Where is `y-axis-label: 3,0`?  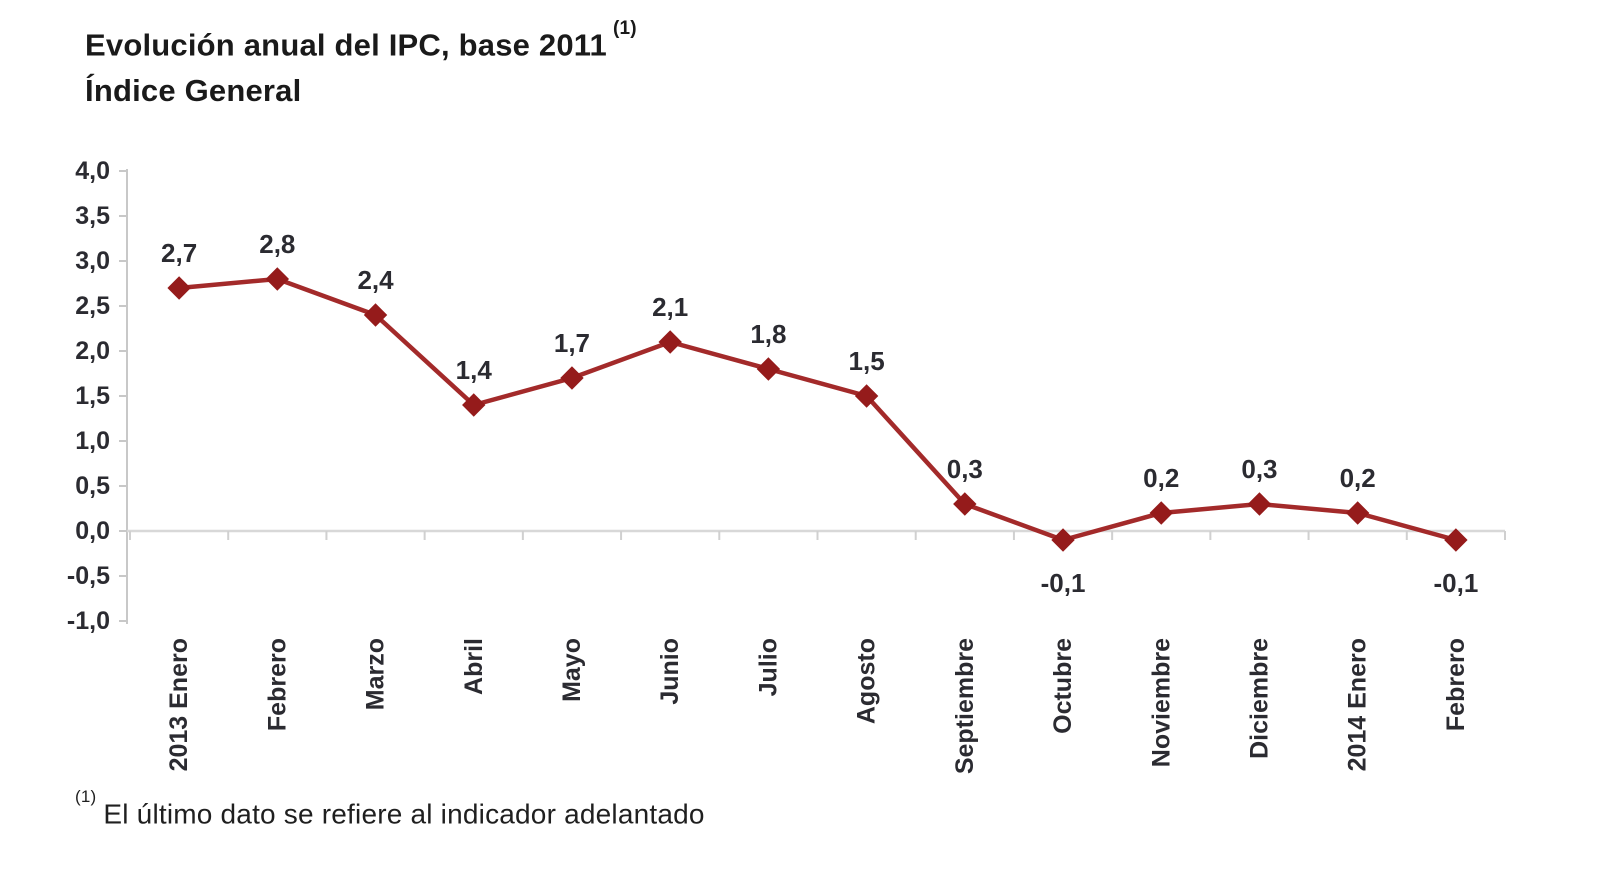
y-axis-label: 3,0 is located at coordinates (92, 261).